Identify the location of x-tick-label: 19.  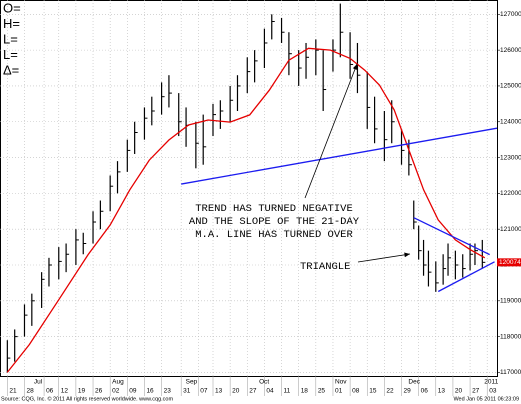
(82, 391).